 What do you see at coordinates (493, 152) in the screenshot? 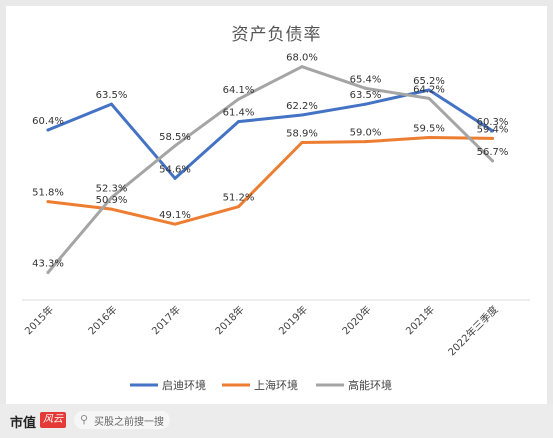
I see `data-label: 56.7%` at bounding box center [493, 152].